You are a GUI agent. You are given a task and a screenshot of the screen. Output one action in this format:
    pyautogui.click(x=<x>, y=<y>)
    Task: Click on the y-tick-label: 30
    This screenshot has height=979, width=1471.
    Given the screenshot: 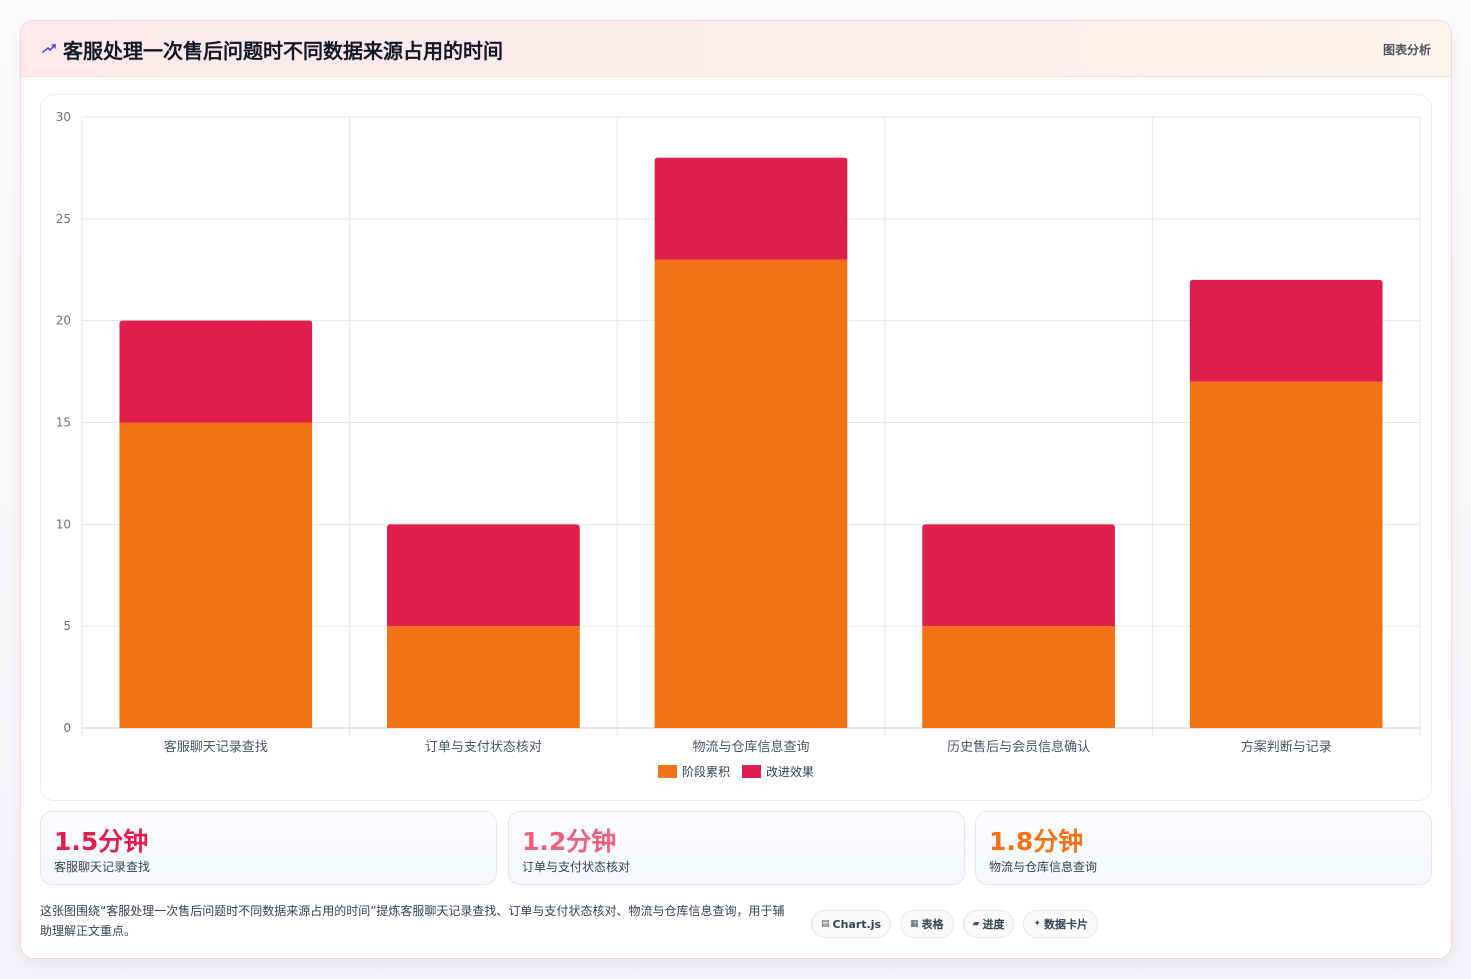 What is the action you would take?
    pyautogui.click(x=63, y=117)
    